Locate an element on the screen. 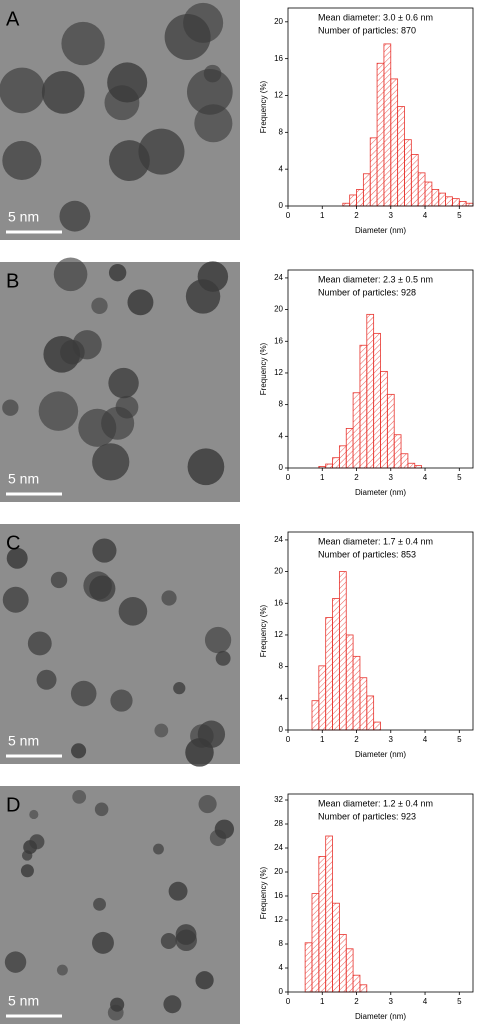  x-tick-label: 5 is located at coordinates (459, 1001).